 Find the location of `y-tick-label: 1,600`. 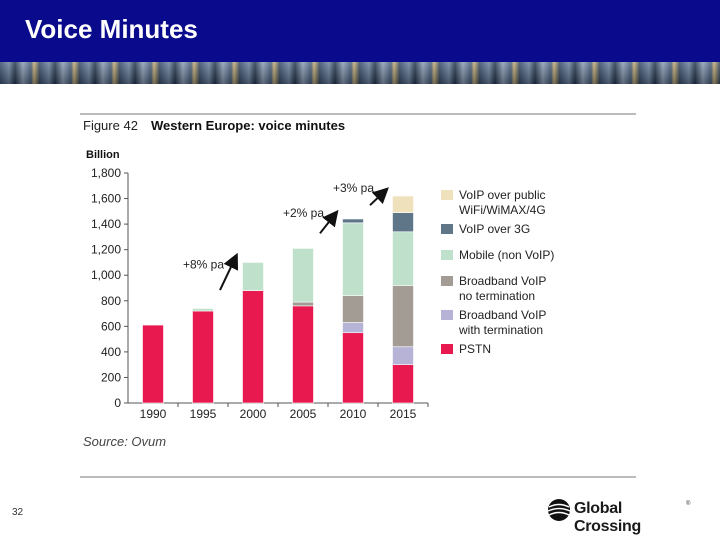

y-tick-label: 1,600 is located at coordinates (106, 199).